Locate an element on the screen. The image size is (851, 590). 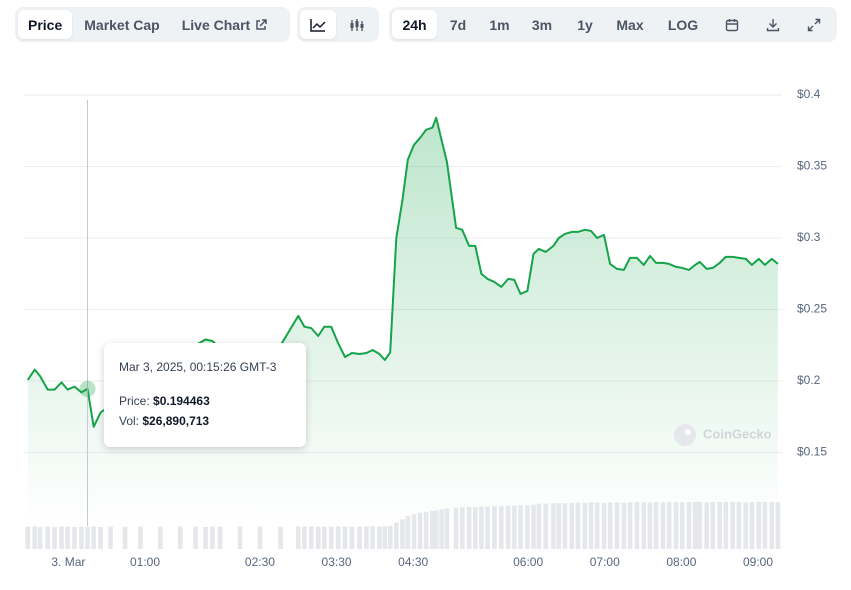
x-tick-label: 06:00 is located at coordinates (528, 562).